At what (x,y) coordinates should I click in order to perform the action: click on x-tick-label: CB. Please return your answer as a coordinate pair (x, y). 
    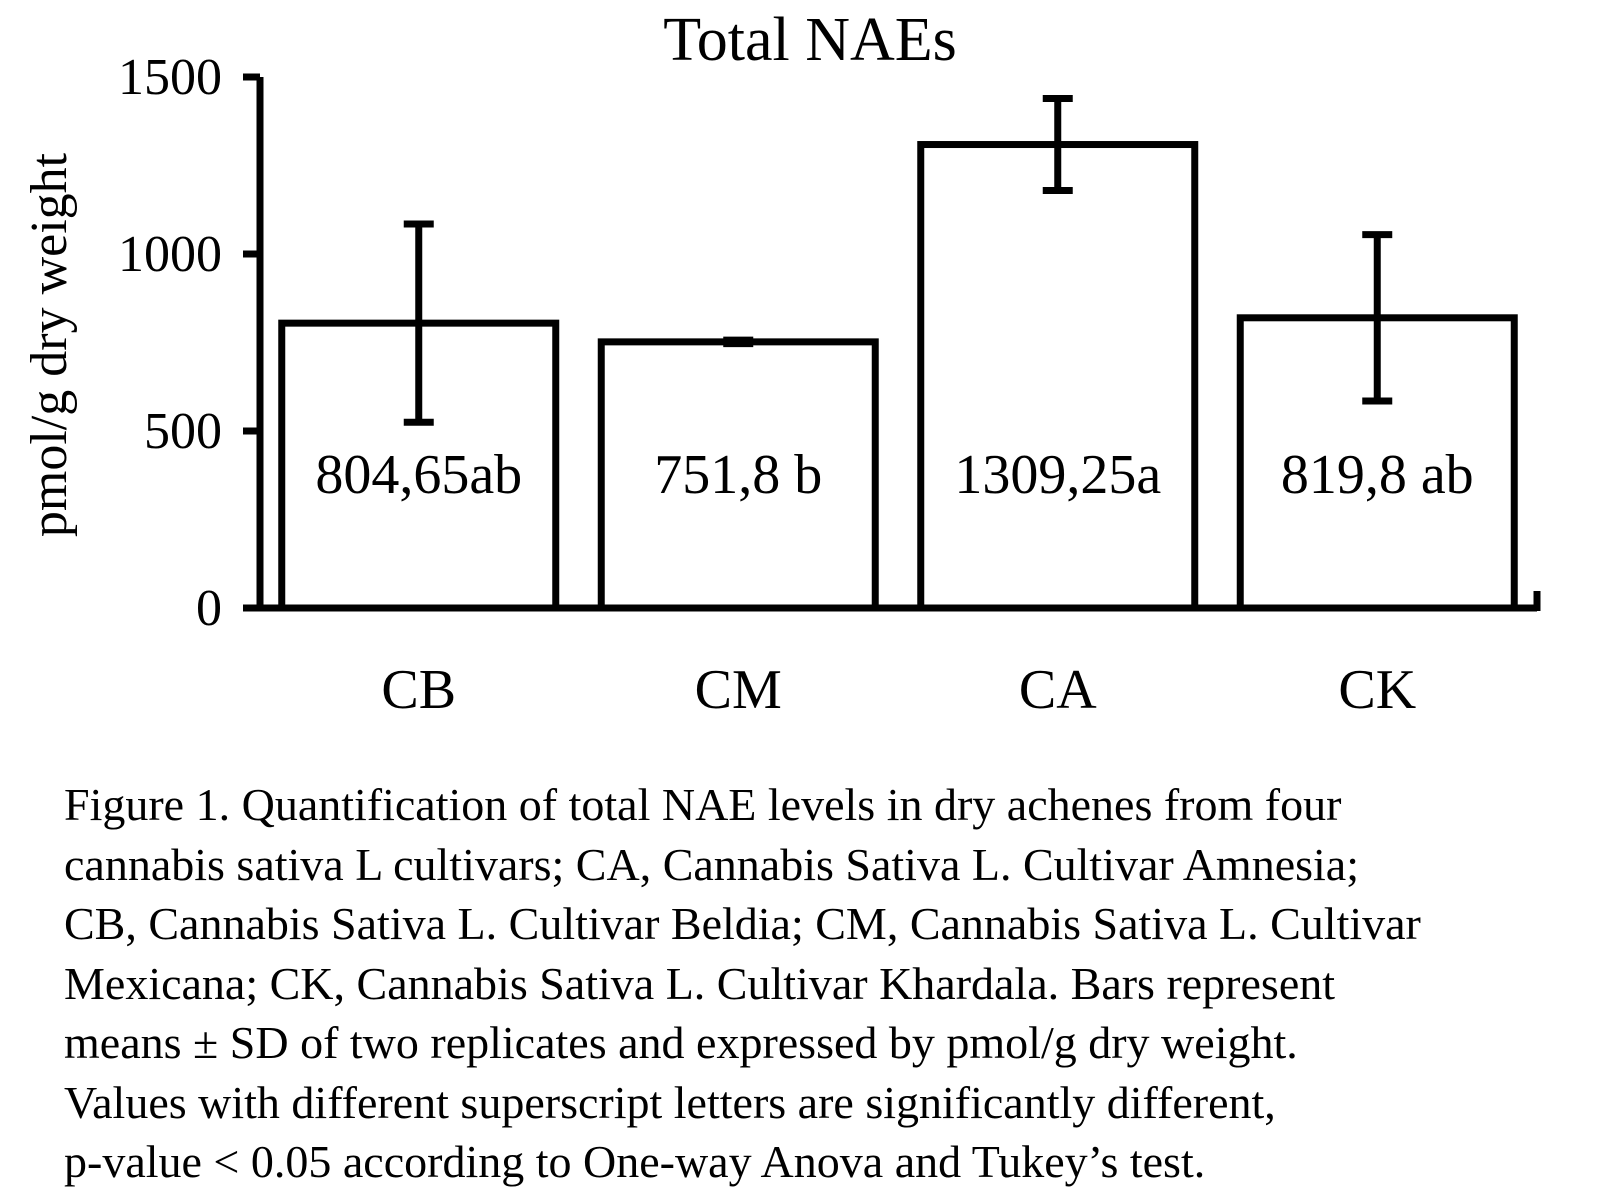
    Looking at the image, I should click on (418, 690).